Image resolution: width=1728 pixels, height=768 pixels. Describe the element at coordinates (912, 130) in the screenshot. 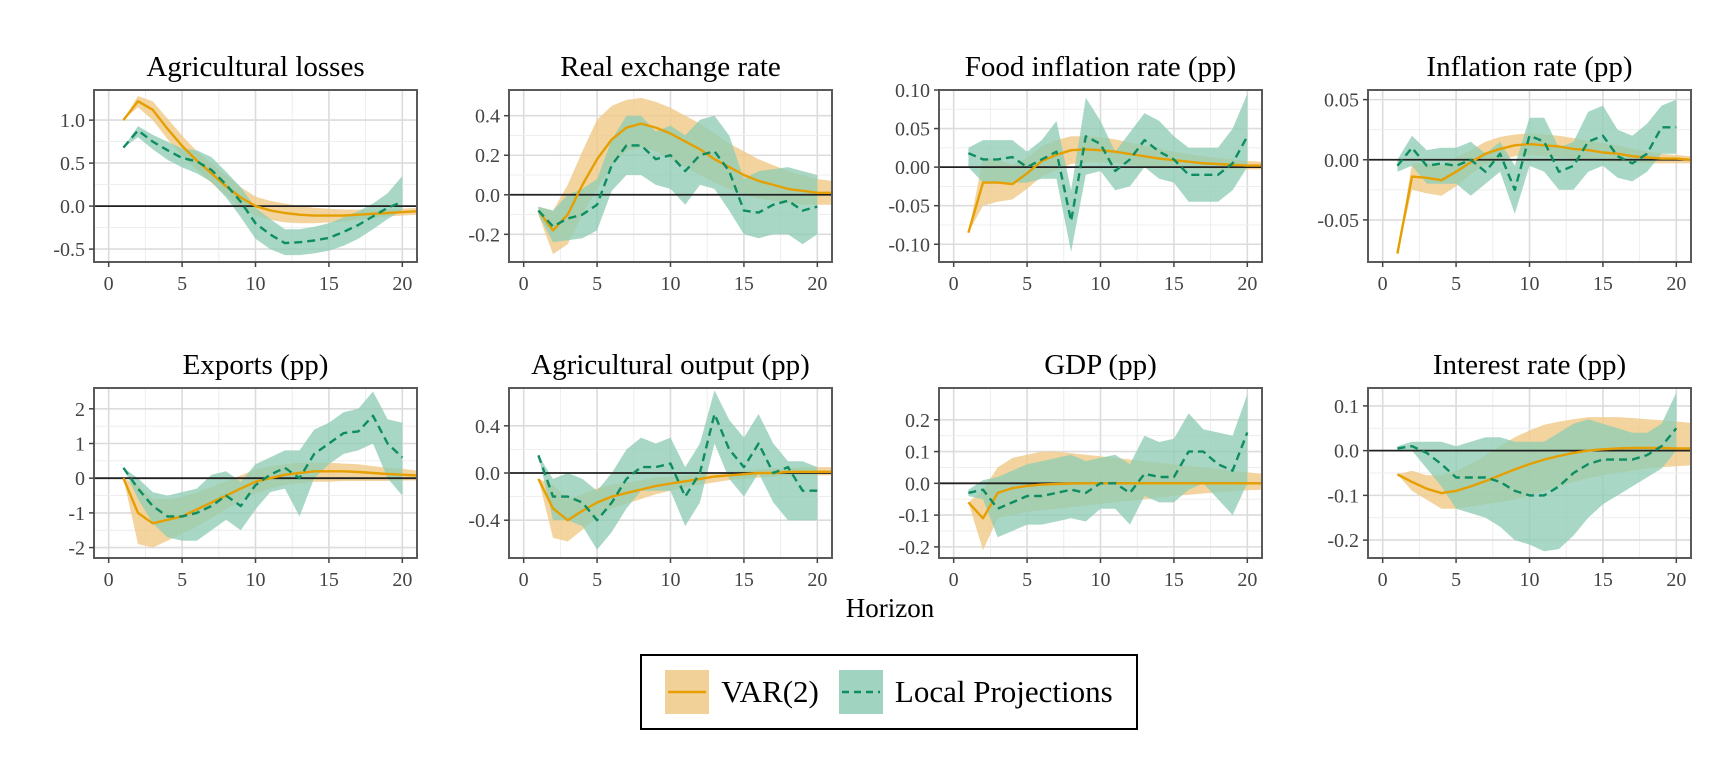

I see `y-tick-label: 0.05` at that location.